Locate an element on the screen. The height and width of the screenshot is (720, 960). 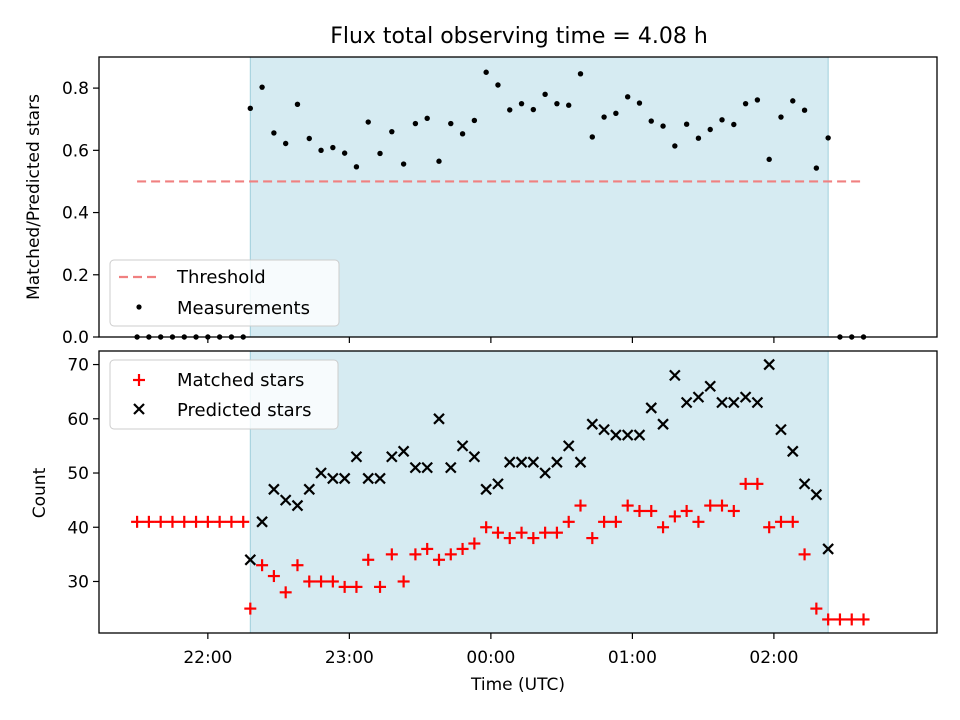
top-y-tick-label: 0.0 is located at coordinates (75, 338).